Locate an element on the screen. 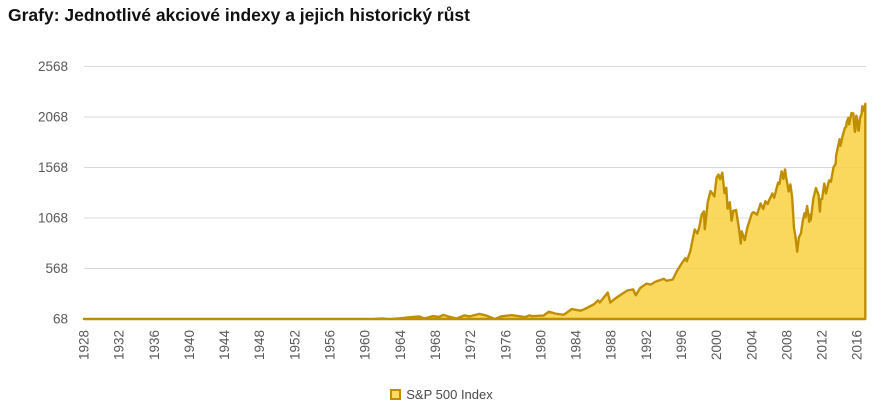 The image size is (883, 419). y-axis-label: 568 is located at coordinates (56, 268).